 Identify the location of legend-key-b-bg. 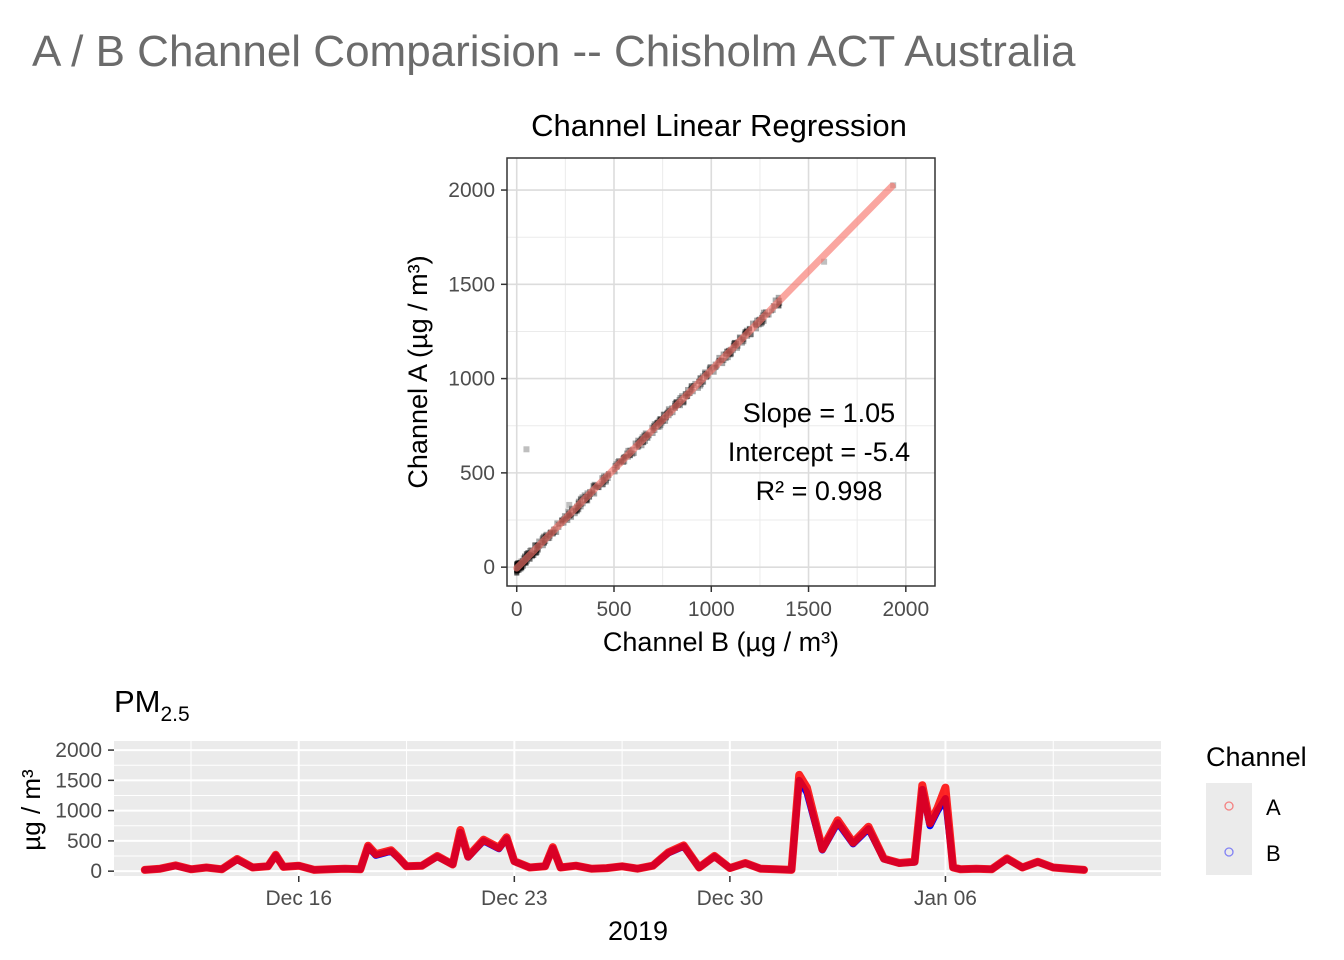
(1229, 852).